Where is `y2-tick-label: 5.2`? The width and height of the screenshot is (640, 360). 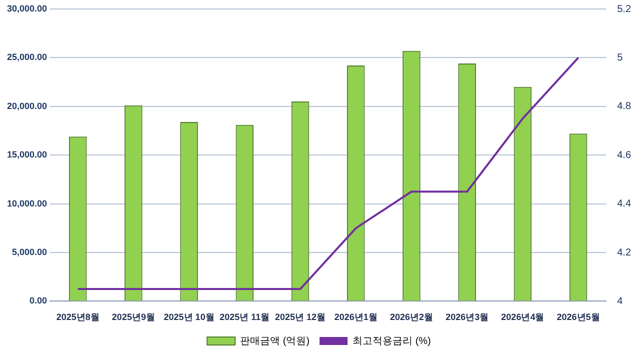 y2-tick-label: 5.2 is located at coordinates (624, 9).